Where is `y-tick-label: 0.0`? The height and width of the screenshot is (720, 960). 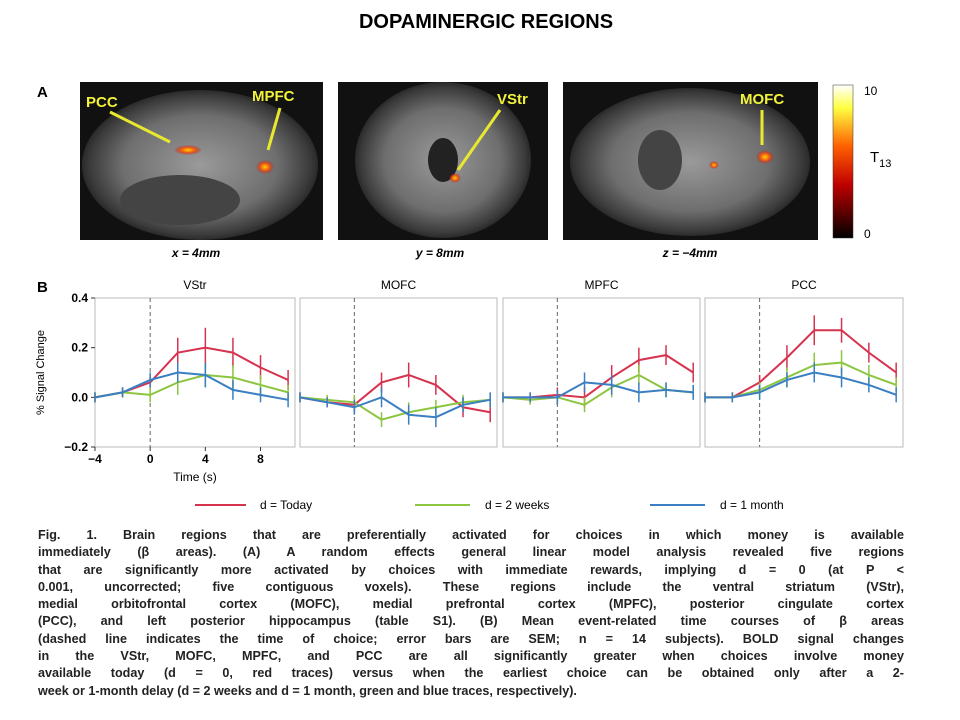 y-tick-label: 0.0 is located at coordinates (79, 397).